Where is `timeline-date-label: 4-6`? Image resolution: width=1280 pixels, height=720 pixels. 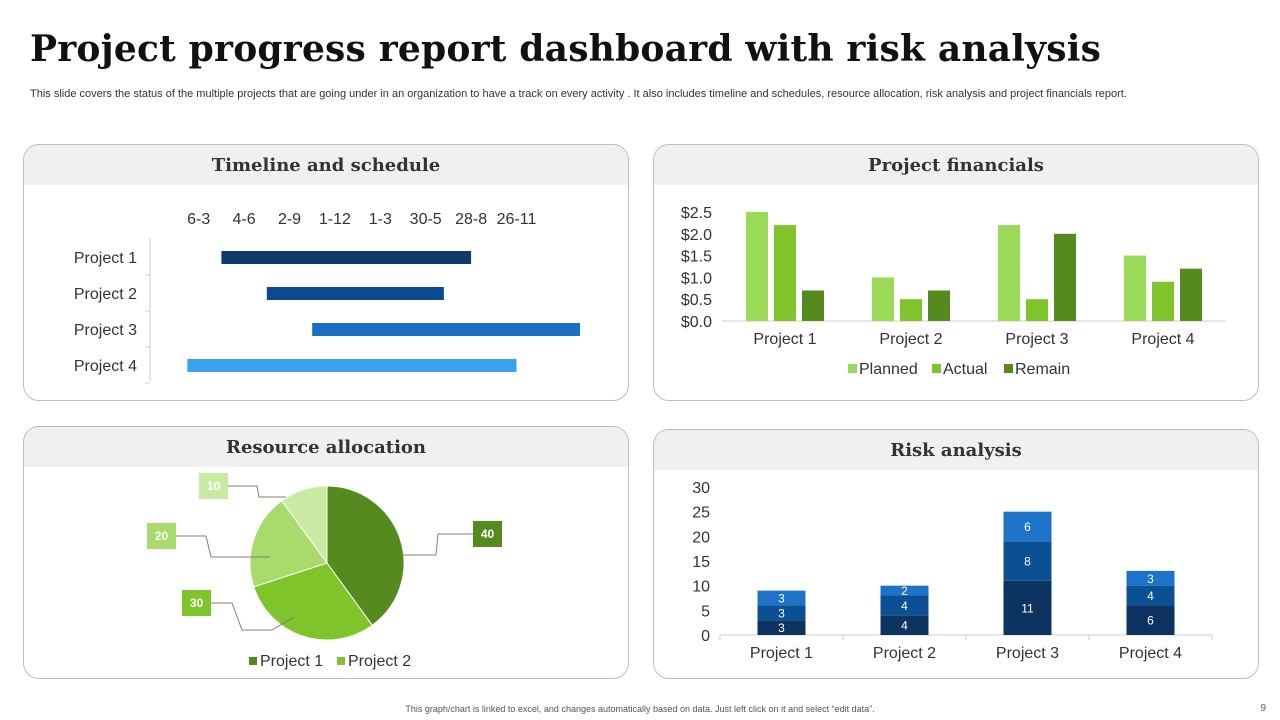
timeline-date-label: 4-6 is located at coordinates (244, 219).